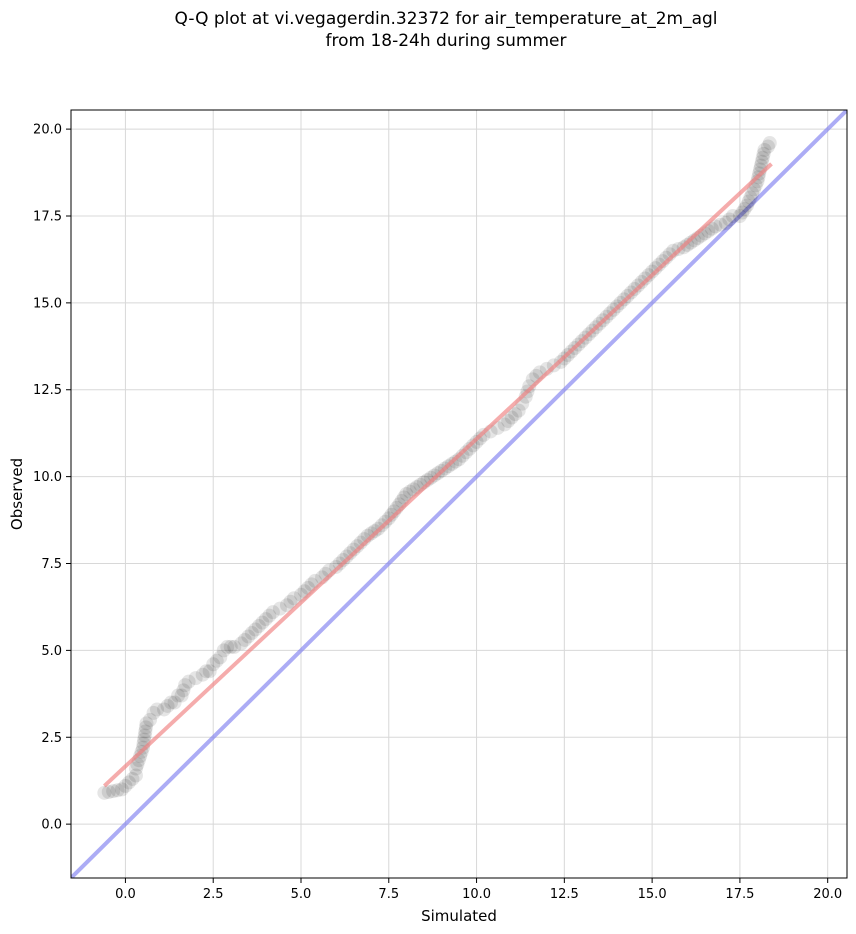  Describe the element at coordinates (301, 894) in the screenshot. I see `x-tick-label: 5.0` at that location.